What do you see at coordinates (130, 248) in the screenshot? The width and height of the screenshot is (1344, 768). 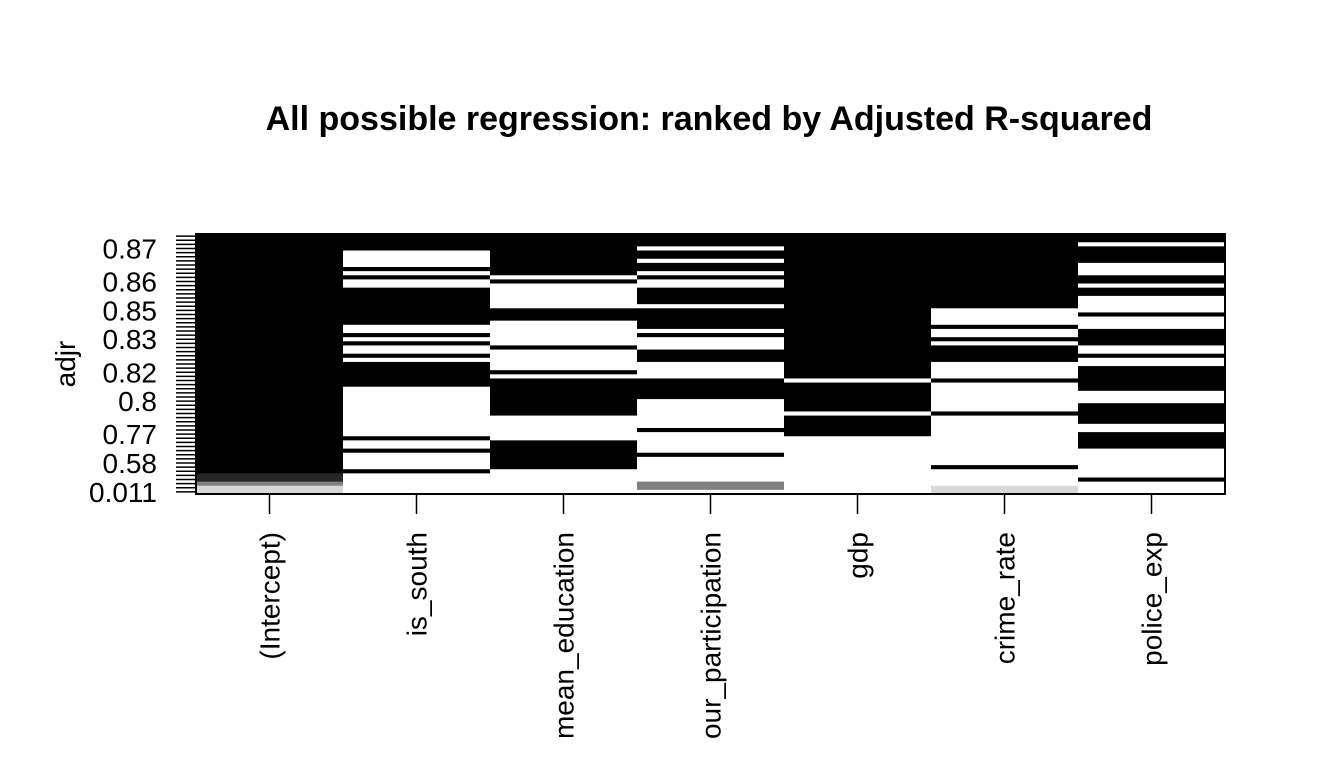 I see `y-tick-label: 0.87` at bounding box center [130, 248].